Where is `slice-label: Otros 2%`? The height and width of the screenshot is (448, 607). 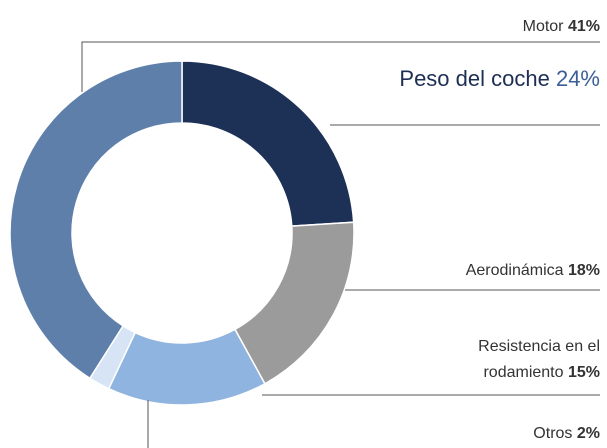 slice-label: Otros 2% is located at coordinates (566, 434).